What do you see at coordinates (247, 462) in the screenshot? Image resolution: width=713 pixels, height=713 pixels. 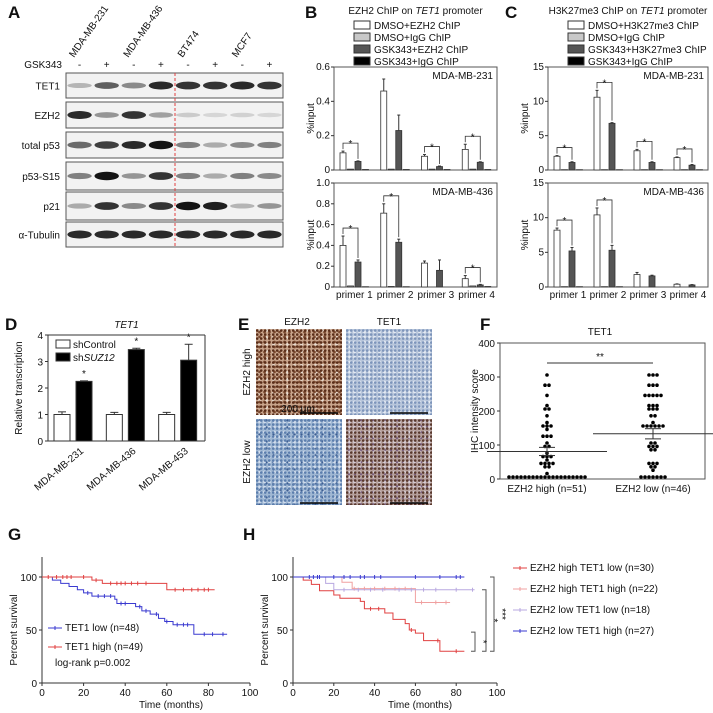 I see `ihc-row-label: EZH2 low` at bounding box center [247, 462].